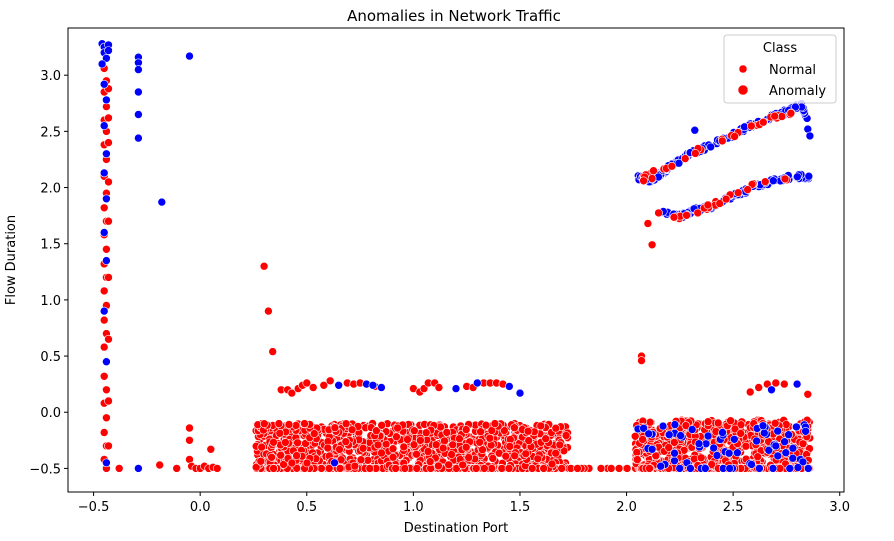 The width and height of the screenshot is (894, 541). I want to click on y-tick-label: 1.5, so click(50, 245).